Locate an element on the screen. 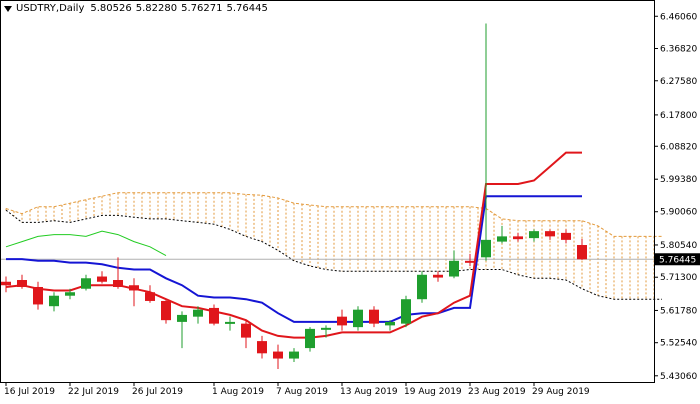 The image size is (700, 404). last-price-label: 5.76445 is located at coordinates (677, 260).